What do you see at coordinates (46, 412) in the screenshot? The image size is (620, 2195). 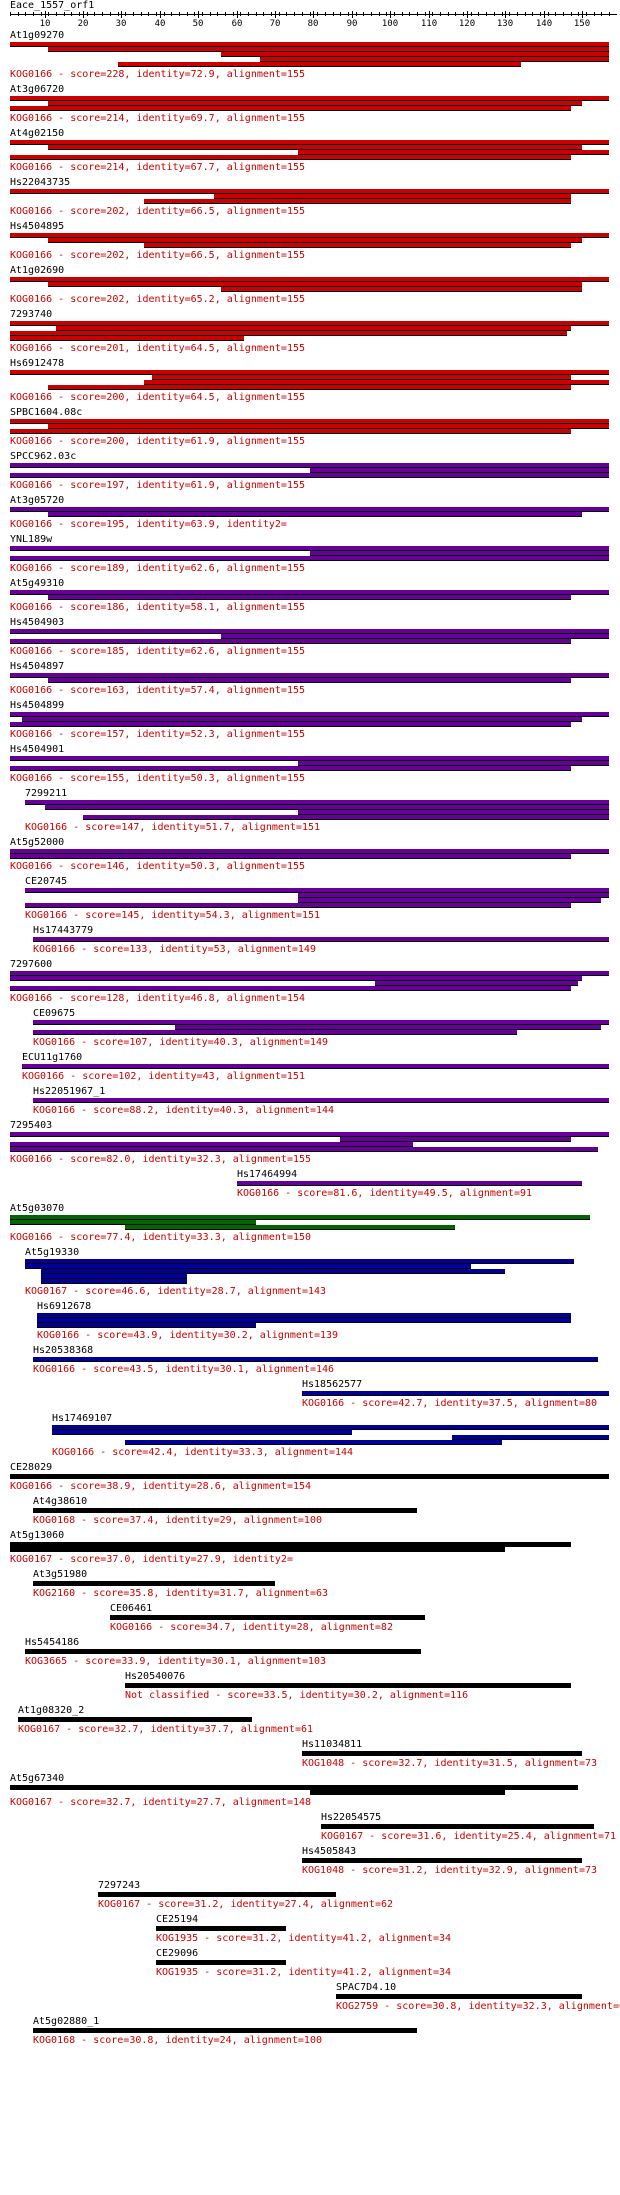 I see `hit-name: SPBC1604.08c` at bounding box center [46, 412].